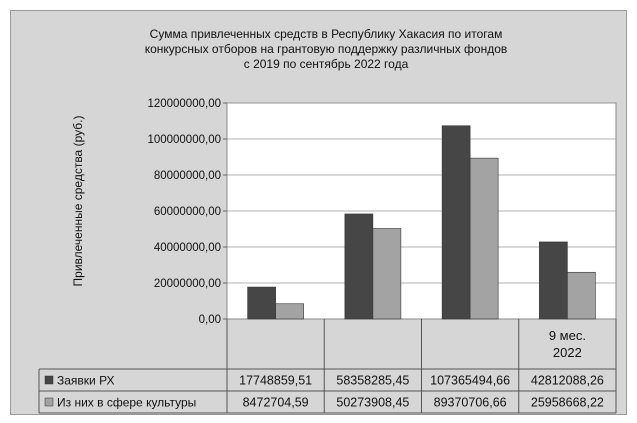 The image size is (637, 423). Describe the element at coordinates (567, 403) in the screenshot. I see `table-value: 25958668,22` at that location.